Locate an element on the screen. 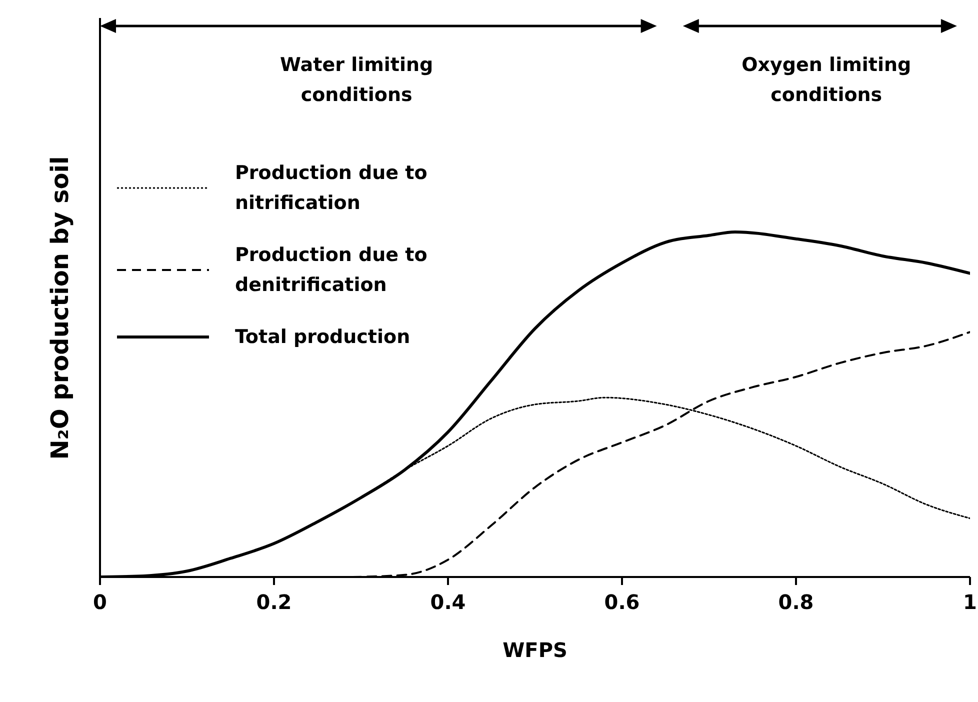  x-tick-label: 0.6 is located at coordinates (622, 602).